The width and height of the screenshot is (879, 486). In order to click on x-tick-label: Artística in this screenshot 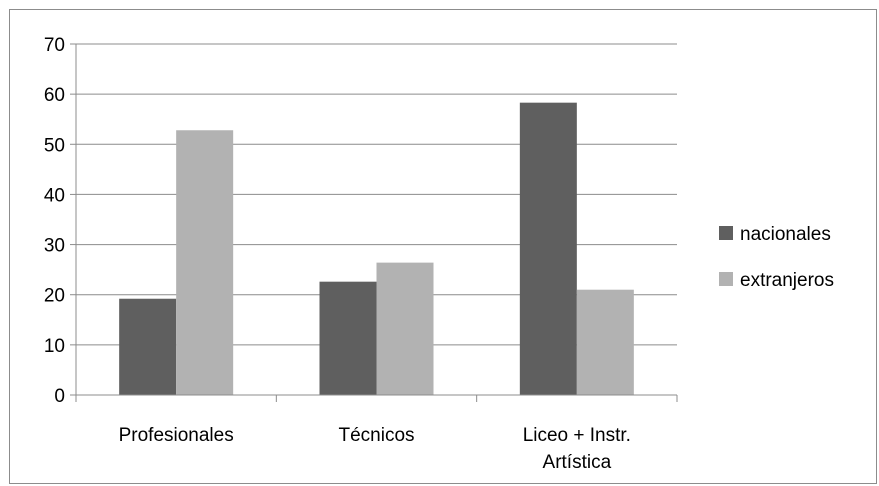, I will do `click(577, 462)`.